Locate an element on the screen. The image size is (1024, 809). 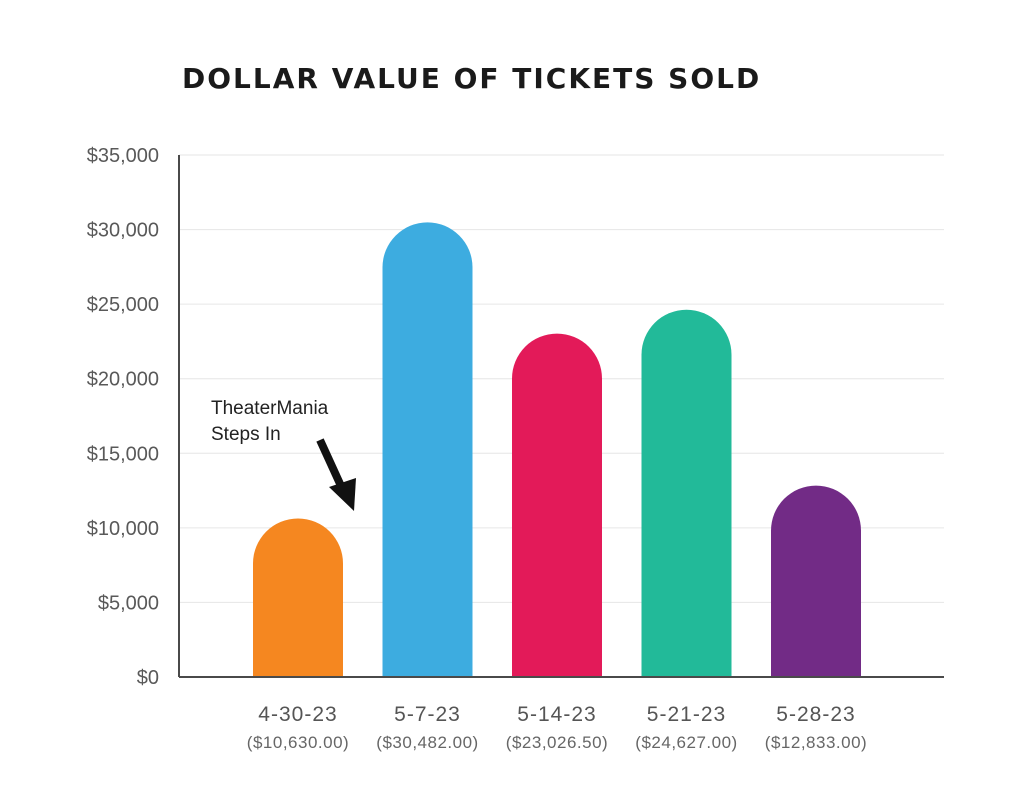
y-tick-label: $20,000 is located at coordinates (123, 380).